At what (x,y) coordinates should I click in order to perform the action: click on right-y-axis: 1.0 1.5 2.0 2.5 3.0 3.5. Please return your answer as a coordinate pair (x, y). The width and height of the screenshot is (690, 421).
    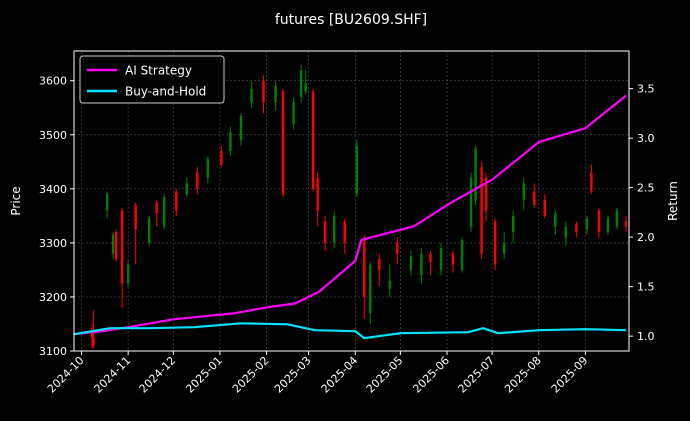
    Looking at the image, I should click on (642, 213).